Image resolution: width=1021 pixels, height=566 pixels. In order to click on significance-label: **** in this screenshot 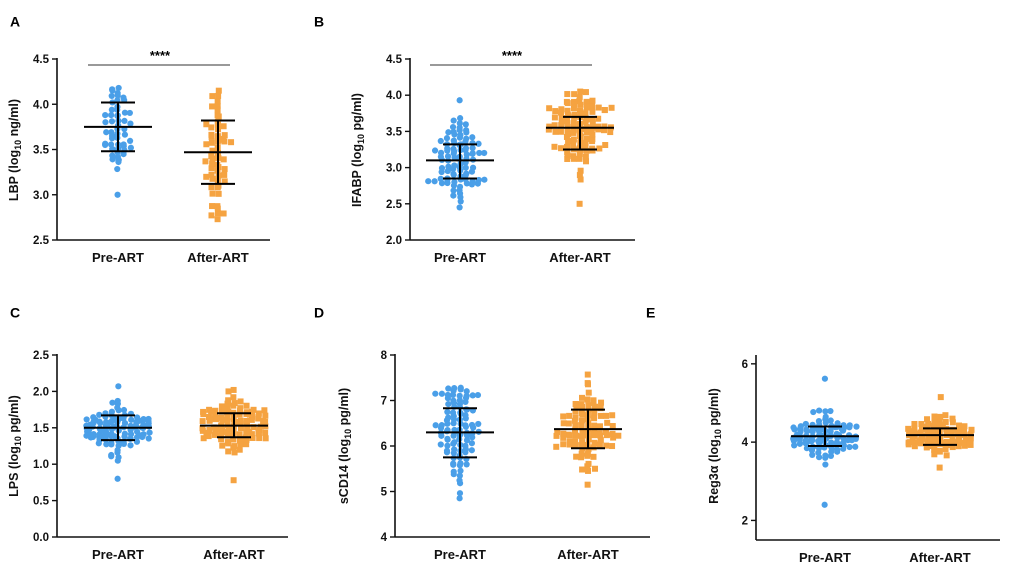, I will do `click(512, 55)`.